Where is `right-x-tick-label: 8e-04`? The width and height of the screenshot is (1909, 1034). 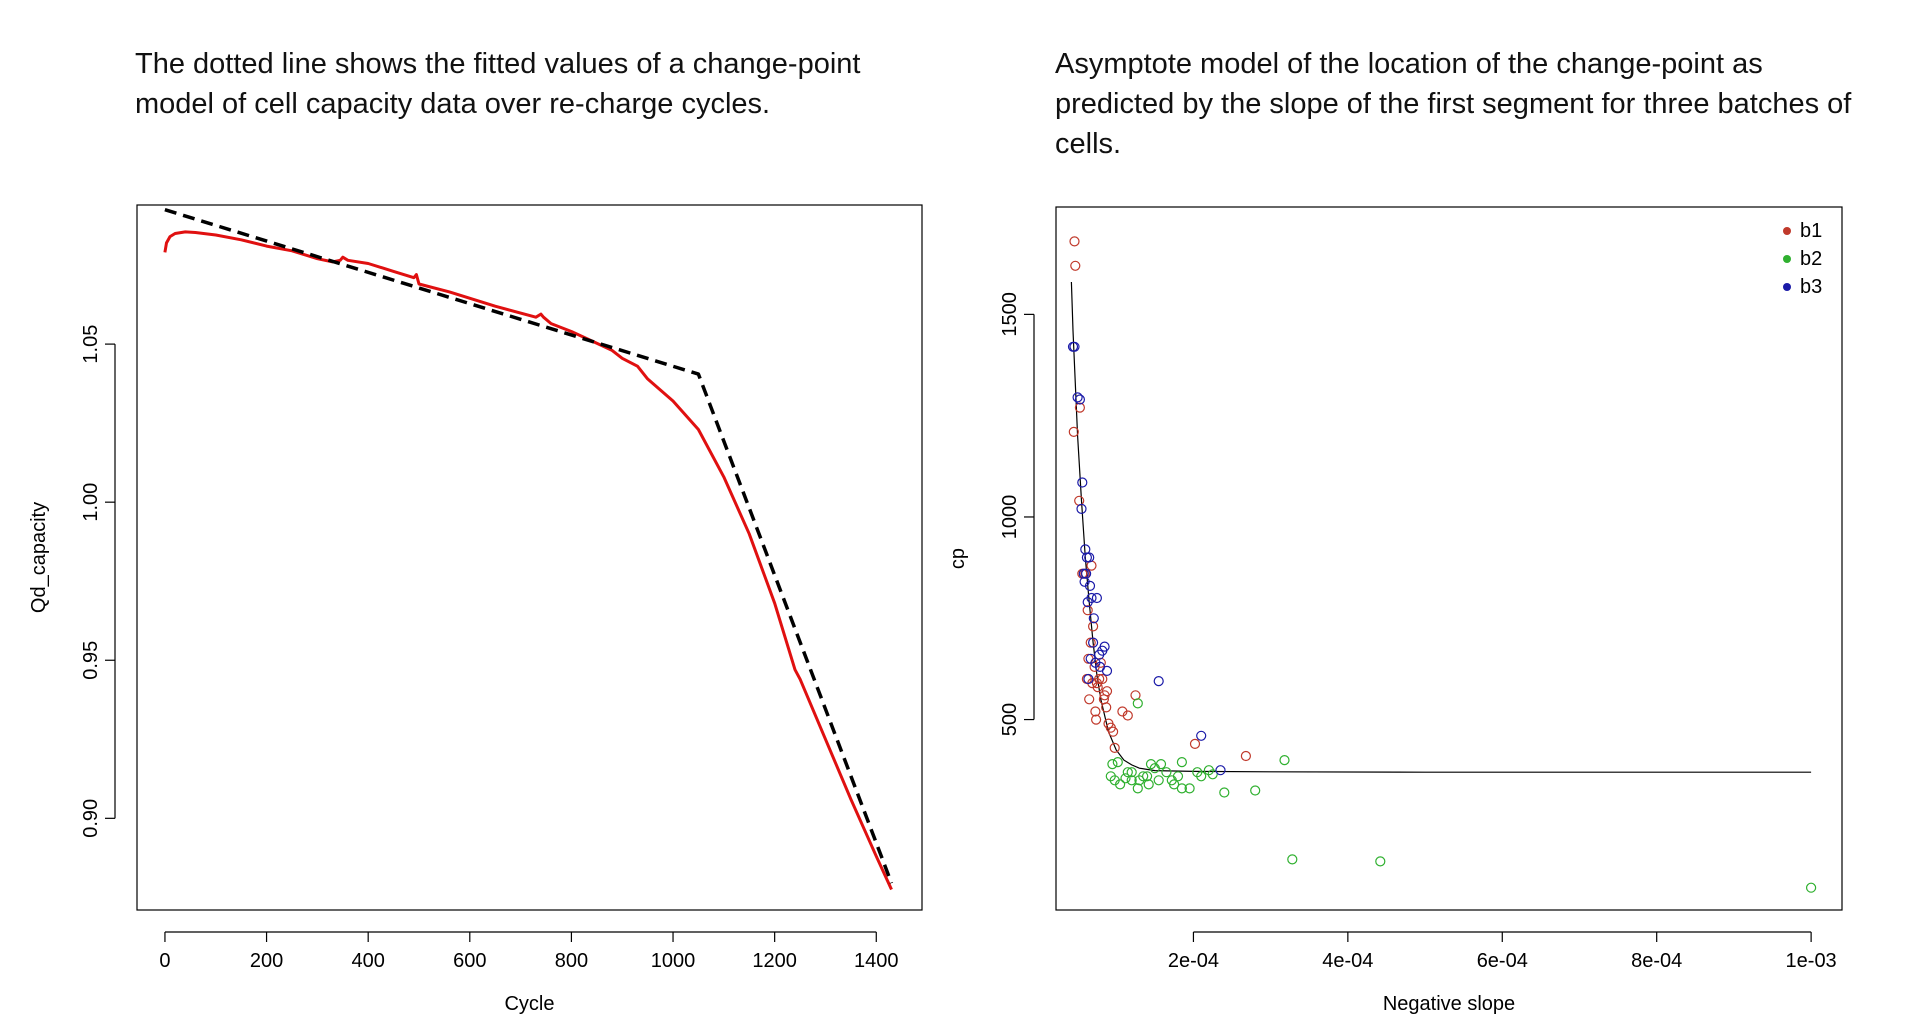 right-x-tick-label: 8e-04 is located at coordinates (1656, 961).